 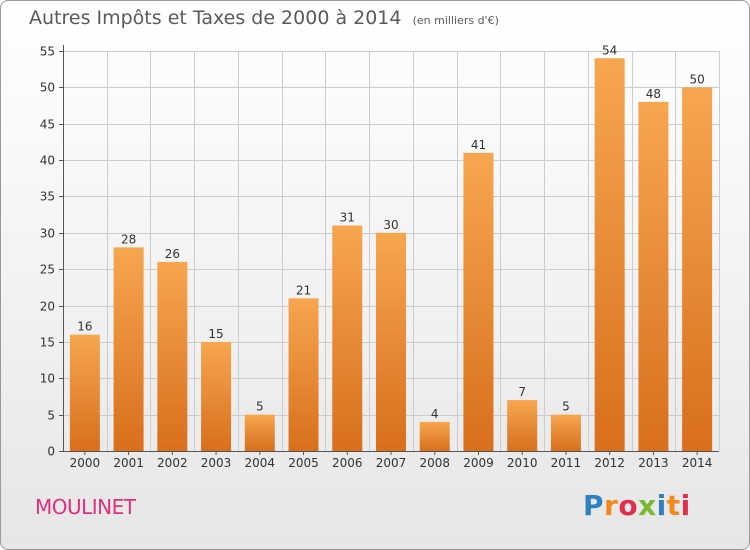 What do you see at coordinates (84, 327) in the screenshot?
I see `bar-value-label: 16` at bounding box center [84, 327].